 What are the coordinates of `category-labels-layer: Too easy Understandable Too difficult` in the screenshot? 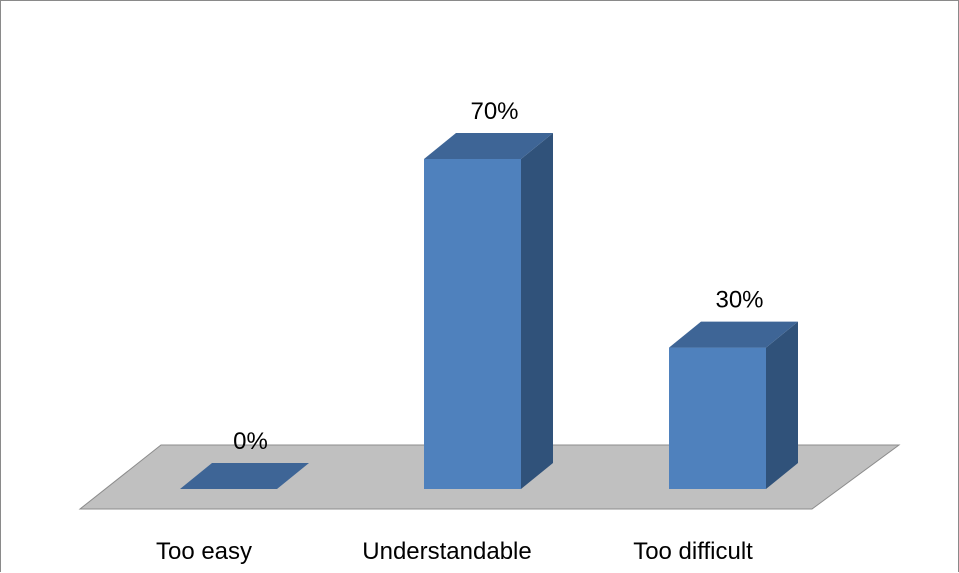 It's located at (454, 551).